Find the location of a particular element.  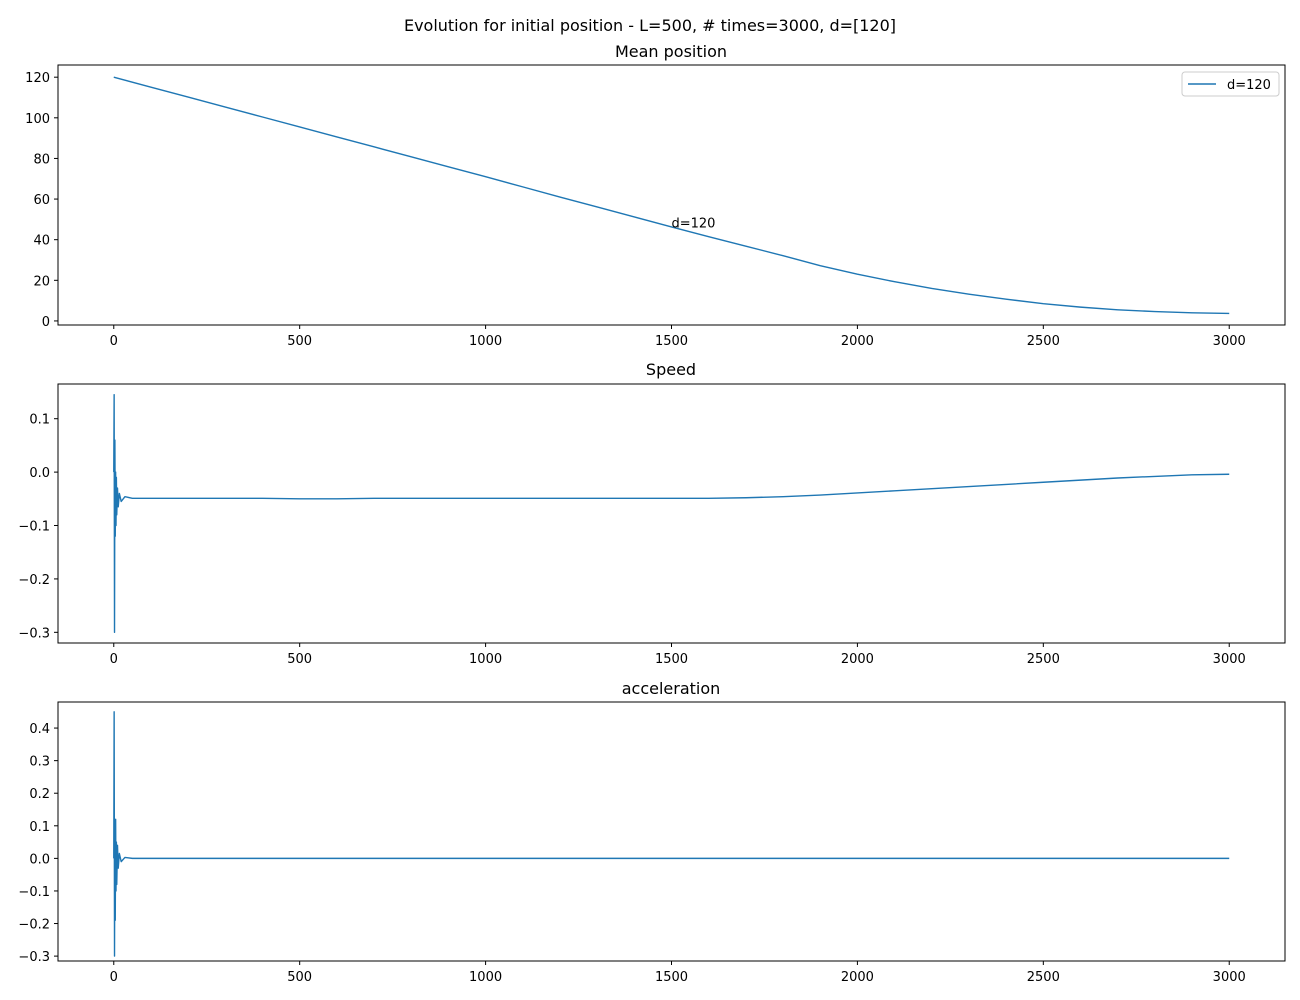

mean-position-xtick-label: 1000 is located at coordinates (485, 341).